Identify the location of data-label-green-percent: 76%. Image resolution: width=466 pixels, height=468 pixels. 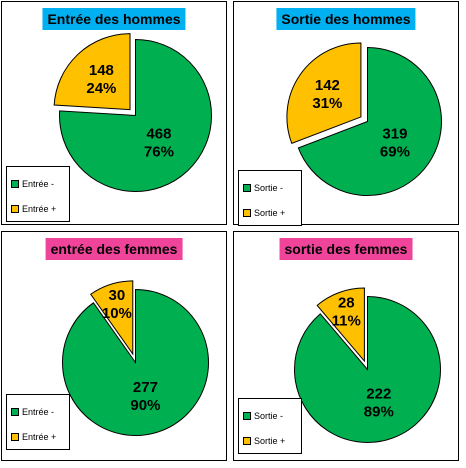
(159, 151).